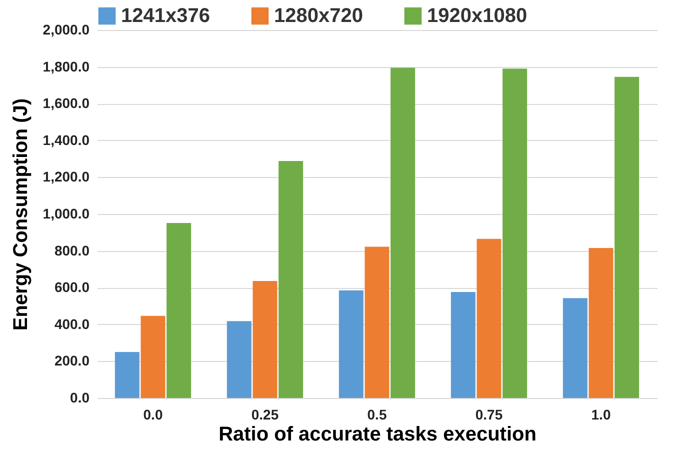 Image resolution: width=677 pixels, height=470 pixels. Describe the element at coordinates (489, 414) in the screenshot. I see `x-tick-label: 0.75` at that location.